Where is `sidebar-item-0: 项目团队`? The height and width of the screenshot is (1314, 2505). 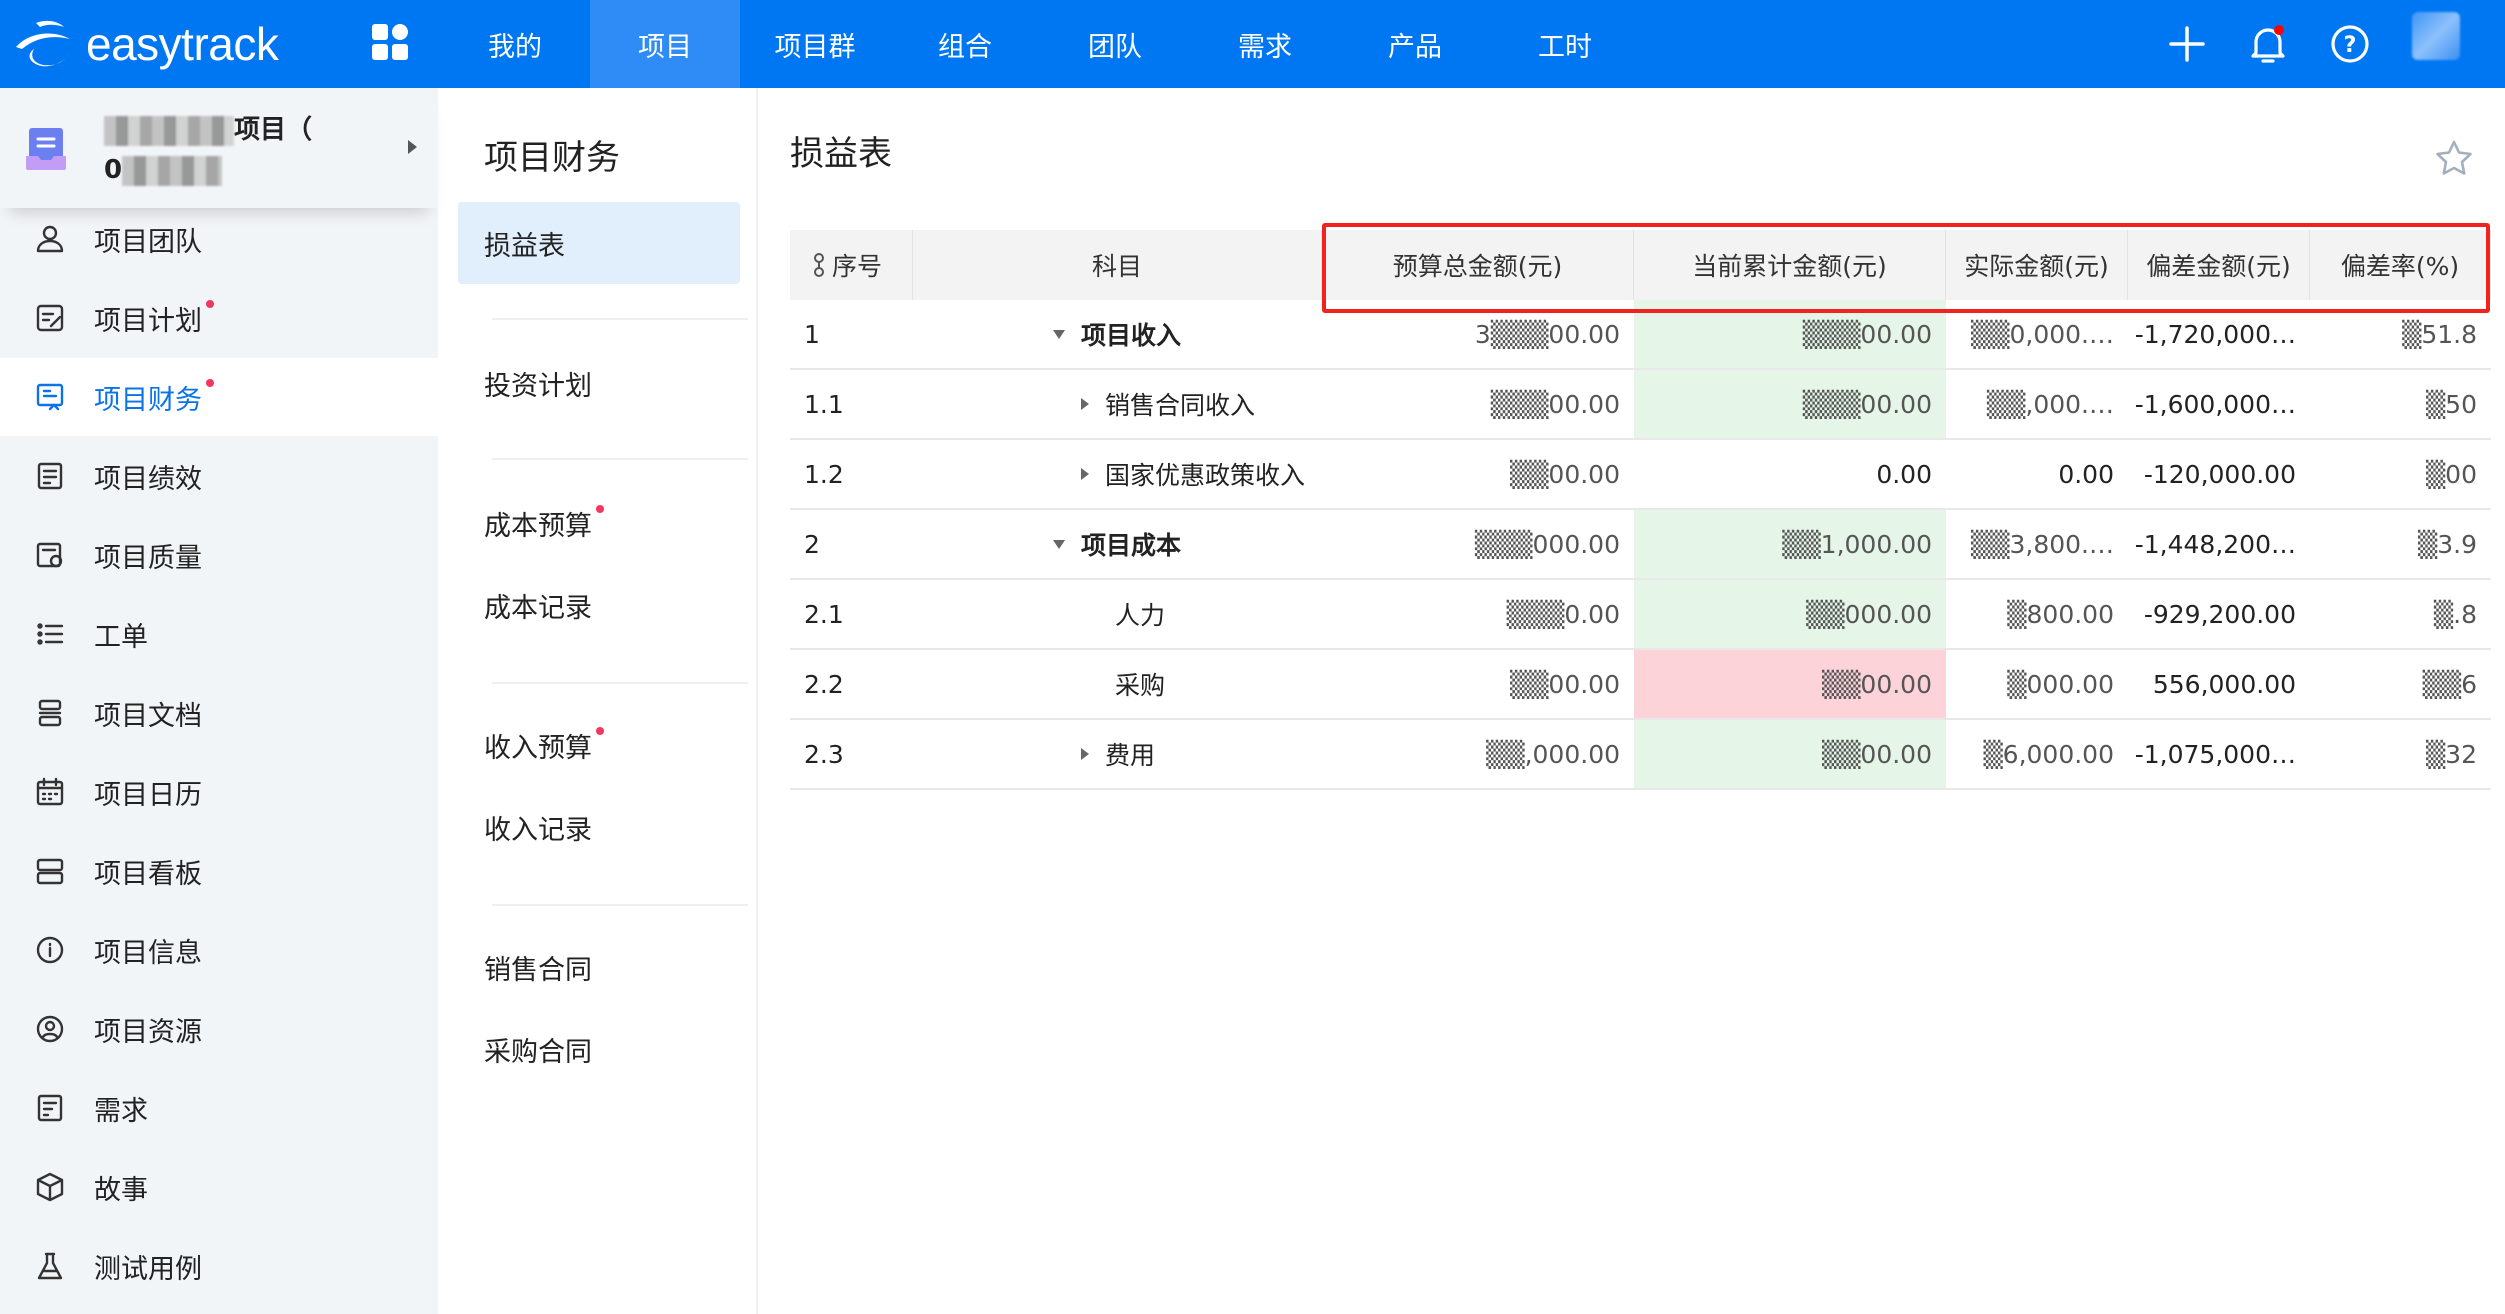 sidebar-item-0: 项目团队 is located at coordinates (219, 239).